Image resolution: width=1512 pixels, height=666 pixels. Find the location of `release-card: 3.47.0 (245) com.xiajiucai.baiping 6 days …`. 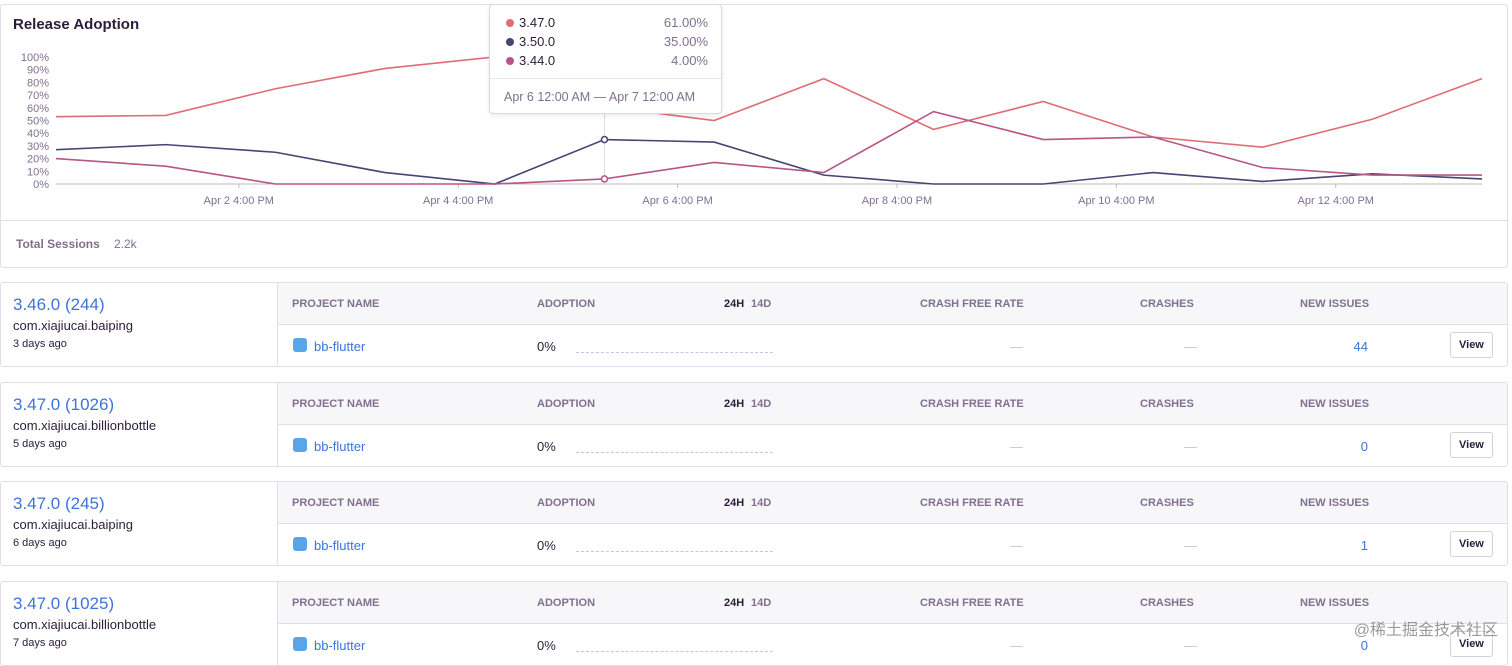

release-card: 3.47.0 (245) com.xiajiucai.baiping 6 days … is located at coordinates (754, 523).